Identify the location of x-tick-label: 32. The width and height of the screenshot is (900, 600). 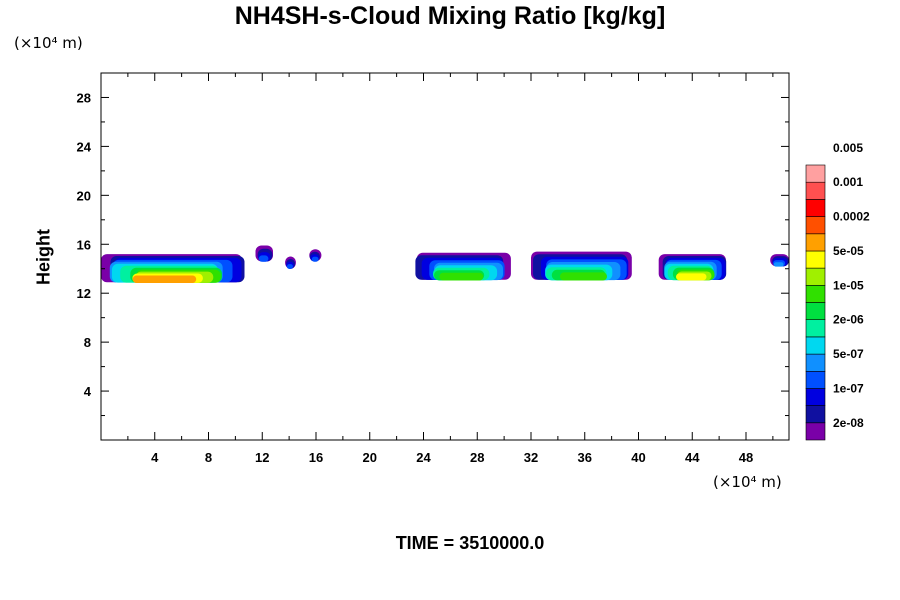
(531, 457).